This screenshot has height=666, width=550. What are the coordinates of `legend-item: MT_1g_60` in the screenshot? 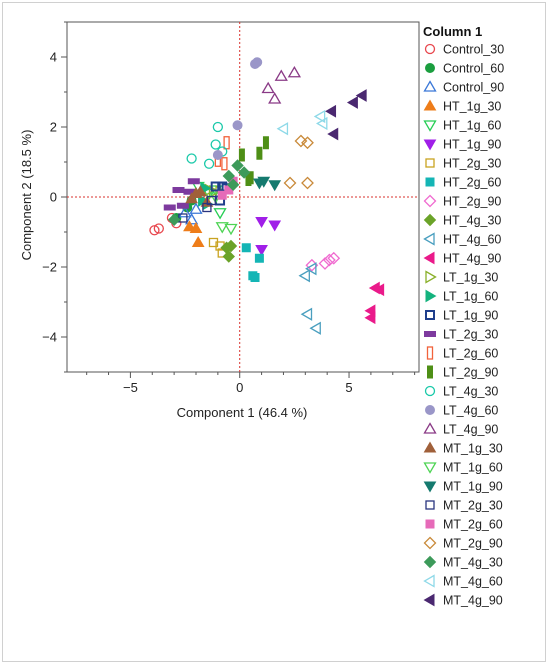 It's located at (463, 468).